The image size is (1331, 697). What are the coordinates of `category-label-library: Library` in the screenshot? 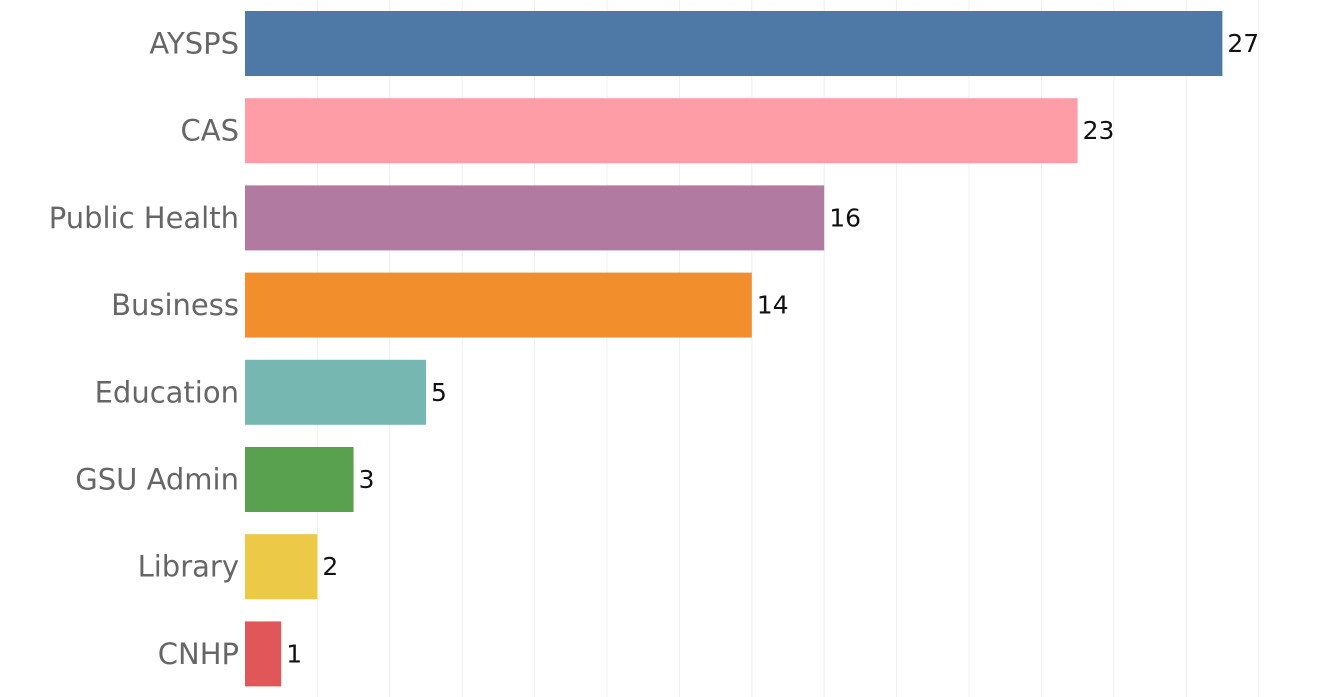 It's located at (188, 567).